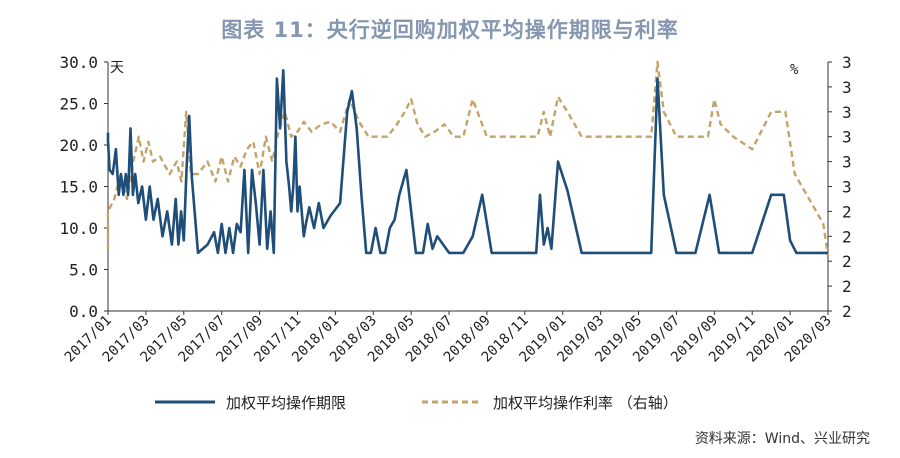 This screenshot has width=900, height=458. Describe the element at coordinates (78, 228) in the screenshot. I see `left-tick-label: 10.0` at that location.